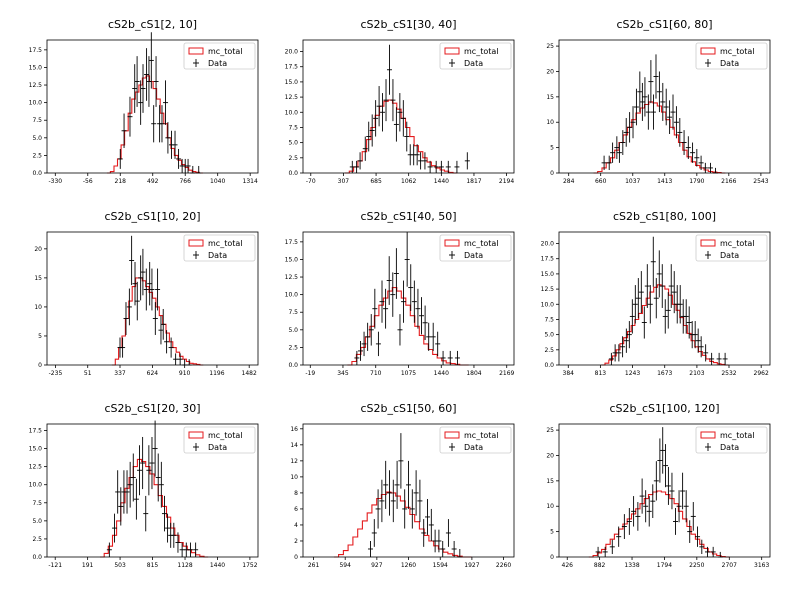  I want to click on y-tick-label: 15.0, so click(36, 449).